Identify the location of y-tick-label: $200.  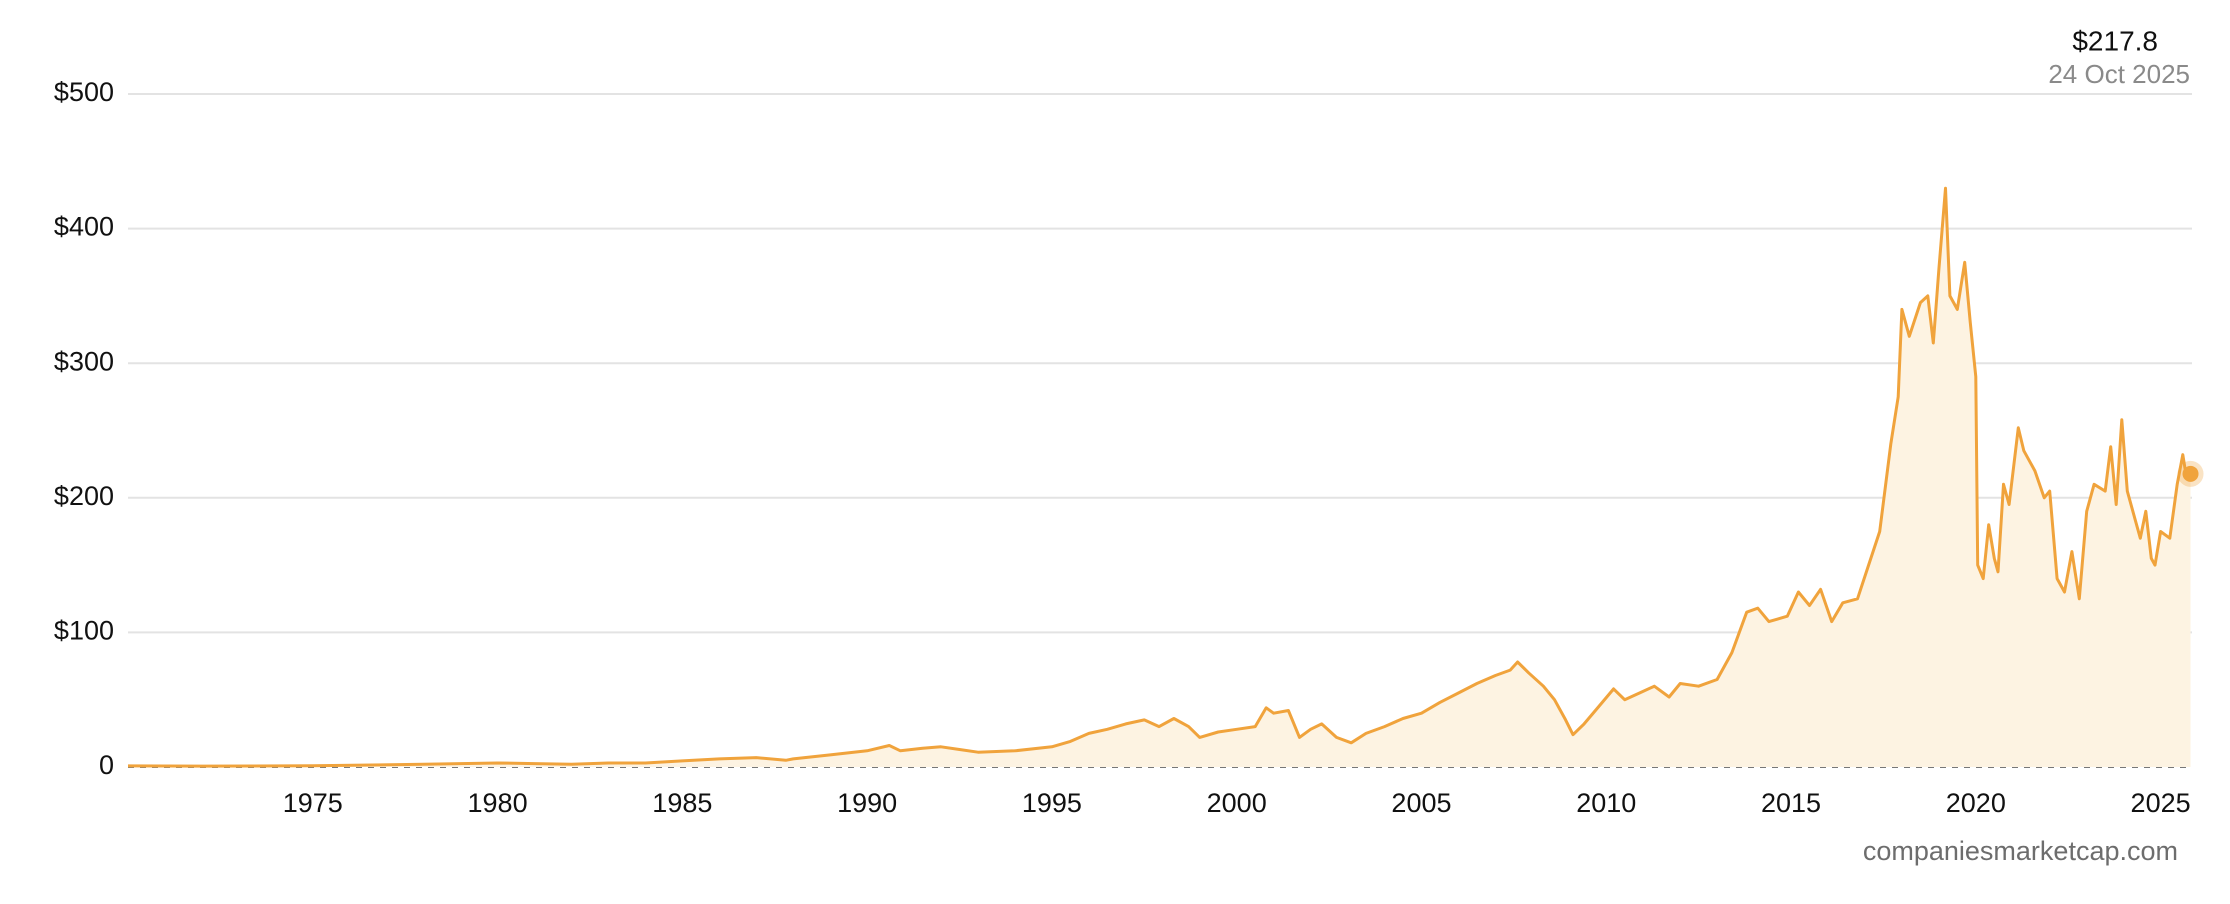
(84, 496).